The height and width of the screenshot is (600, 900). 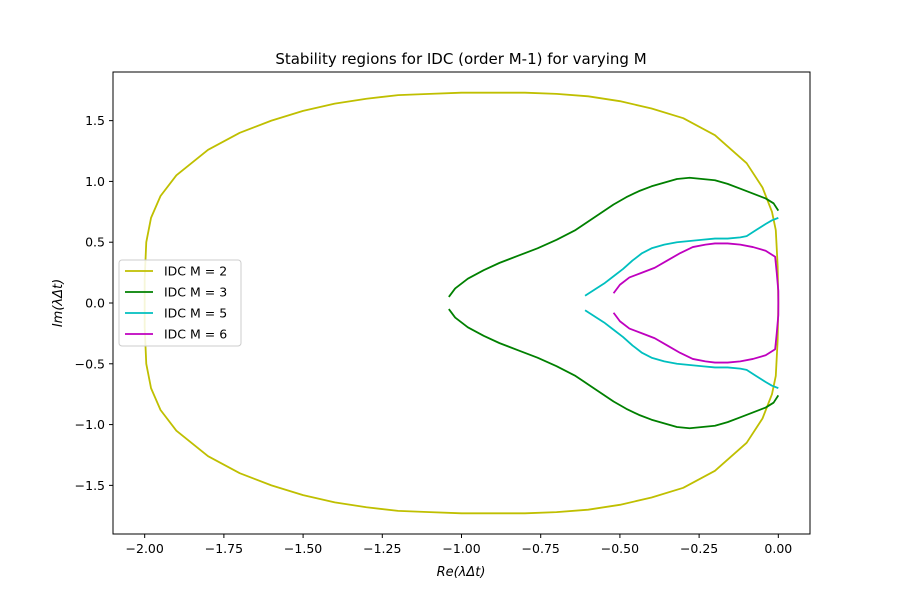 I want to click on y-tick-label: 1.0, so click(x=95, y=181).